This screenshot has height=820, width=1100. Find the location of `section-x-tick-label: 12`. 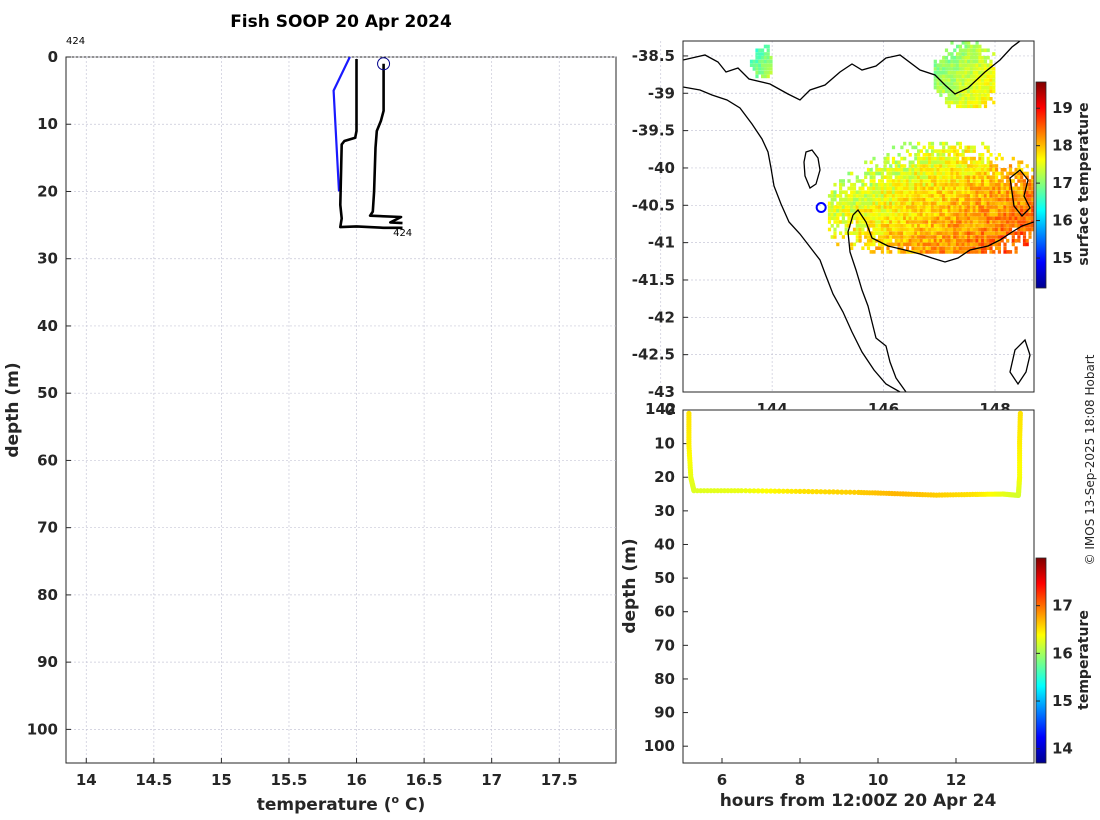

section-x-tick-label: 12 is located at coordinates (956, 780).